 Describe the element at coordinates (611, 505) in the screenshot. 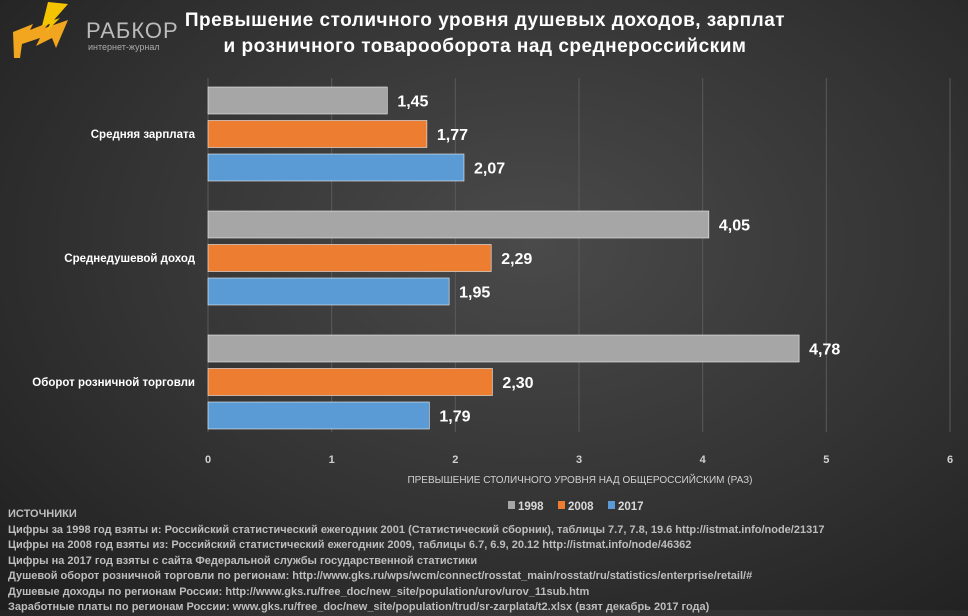

I see `legend-swatch-2017` at that location.